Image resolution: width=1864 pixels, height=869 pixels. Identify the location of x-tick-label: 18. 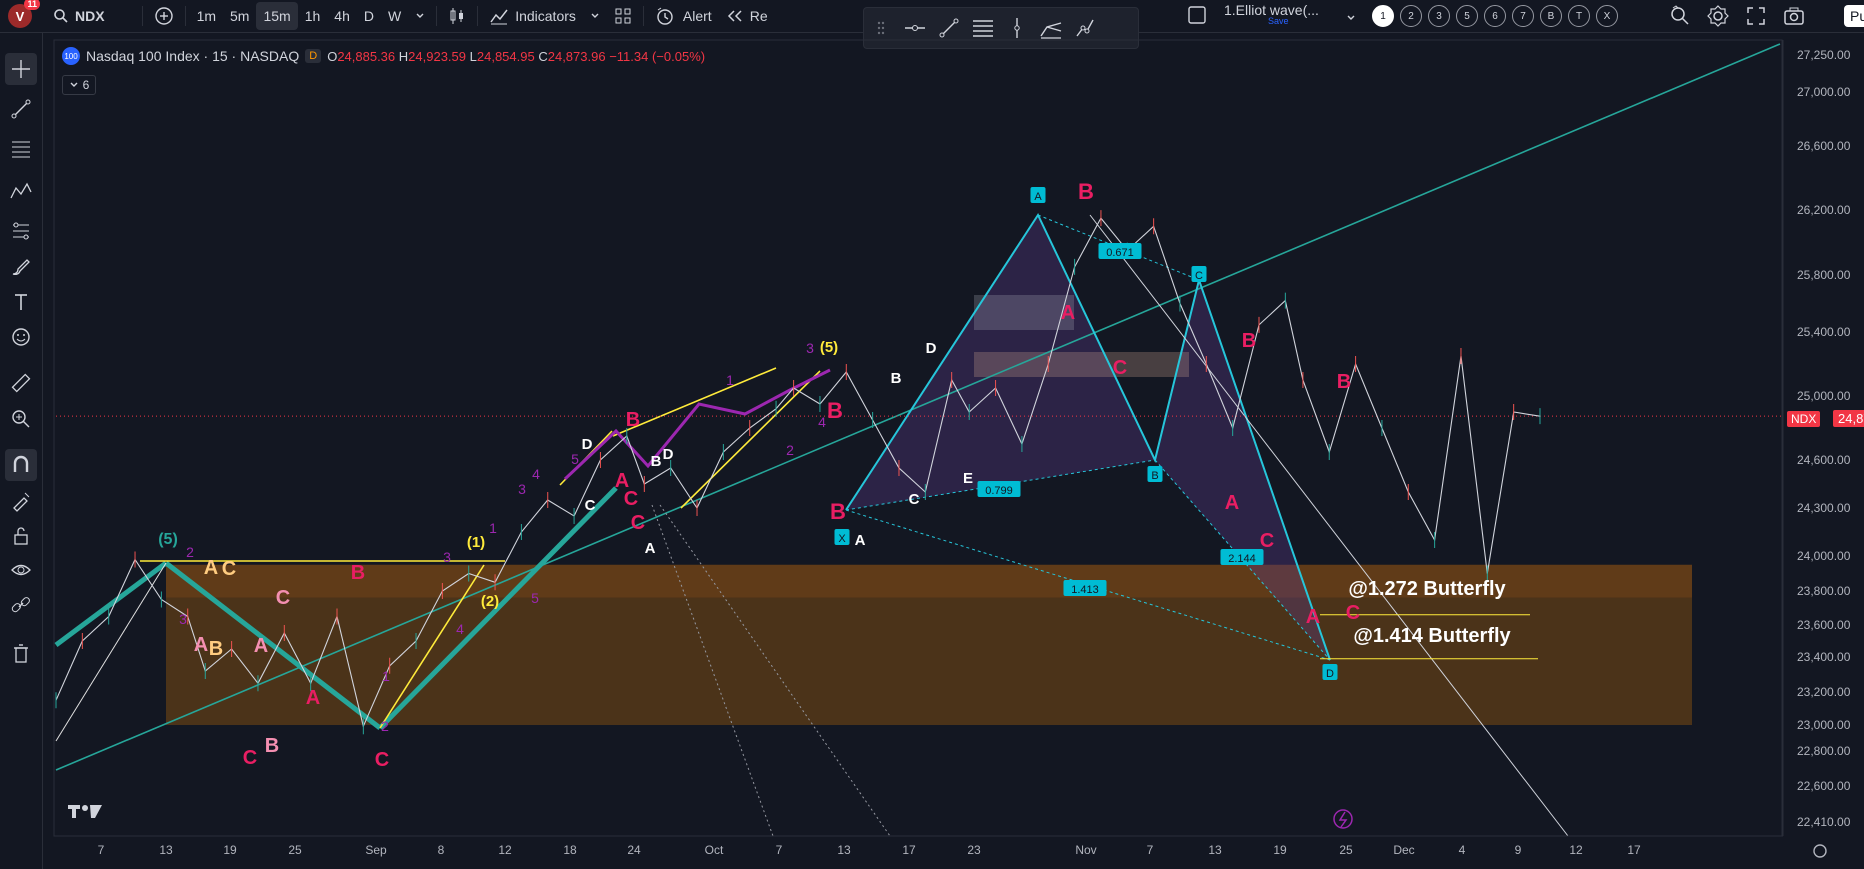
(570, 850).